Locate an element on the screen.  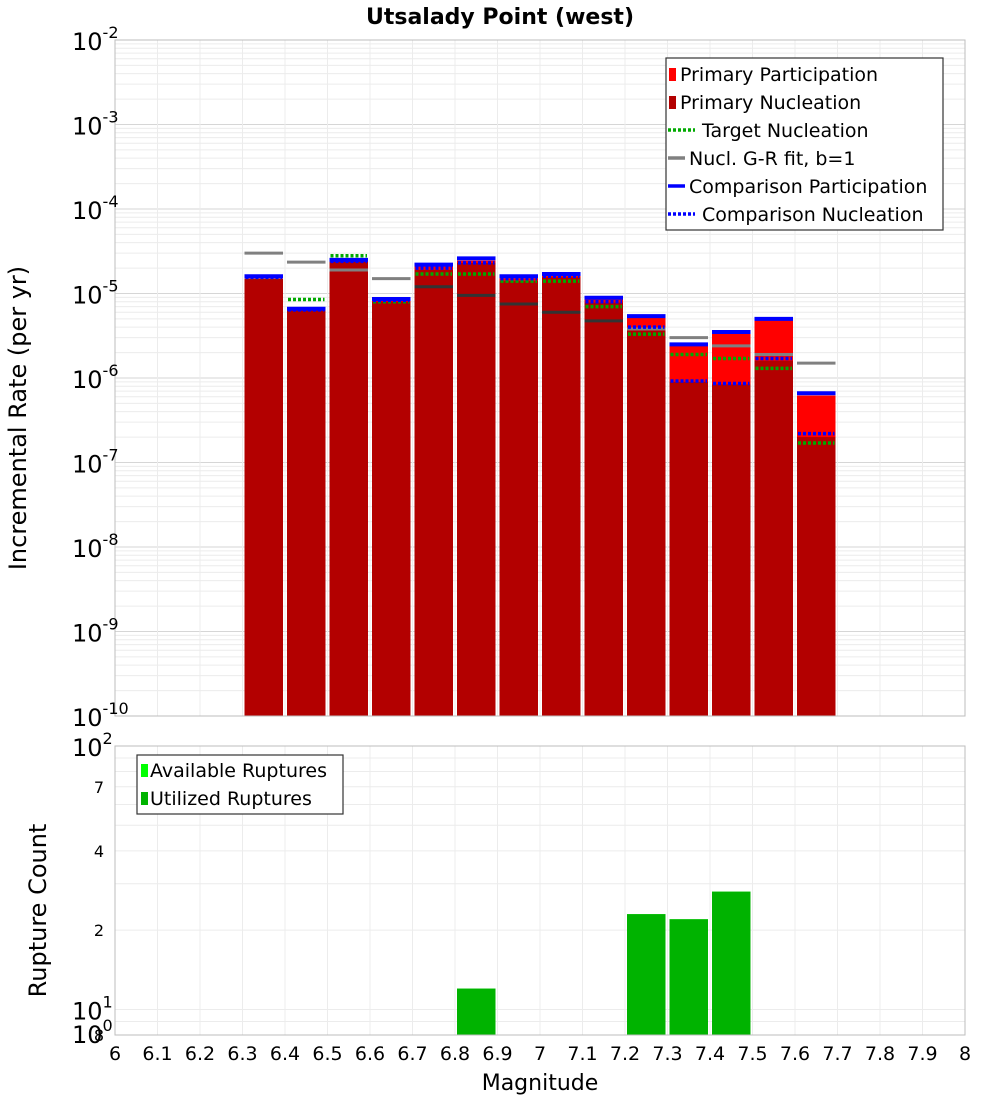
y-tick-label: 10⁻⁹ is located at coordinates (95, 631).